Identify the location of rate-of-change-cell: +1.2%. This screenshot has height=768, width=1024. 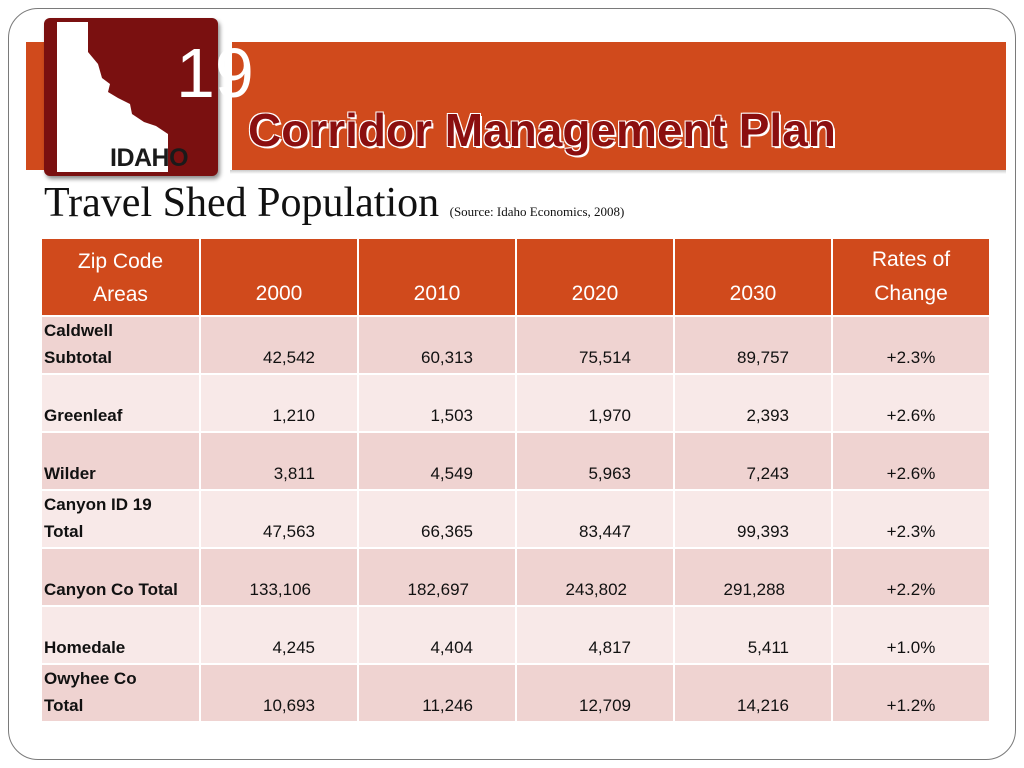
(911, 692).